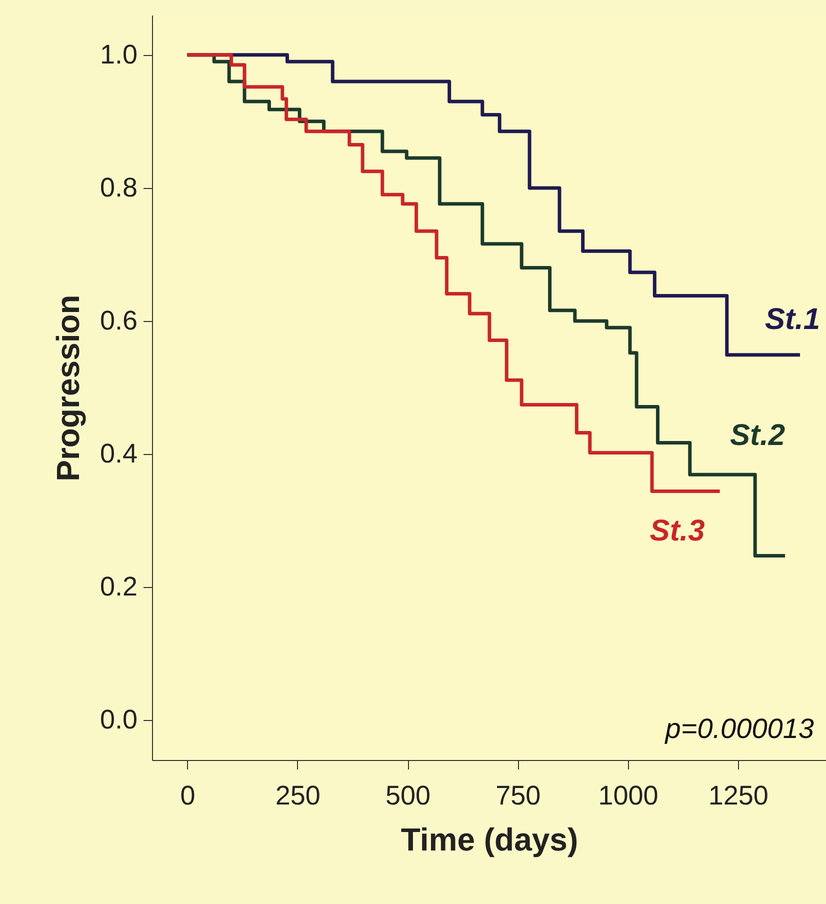 This screenshot has height=904, width=826. Describe the element at coordinates (297, 795) in the screenshot. I see `x-tick-label: 250` at that location.